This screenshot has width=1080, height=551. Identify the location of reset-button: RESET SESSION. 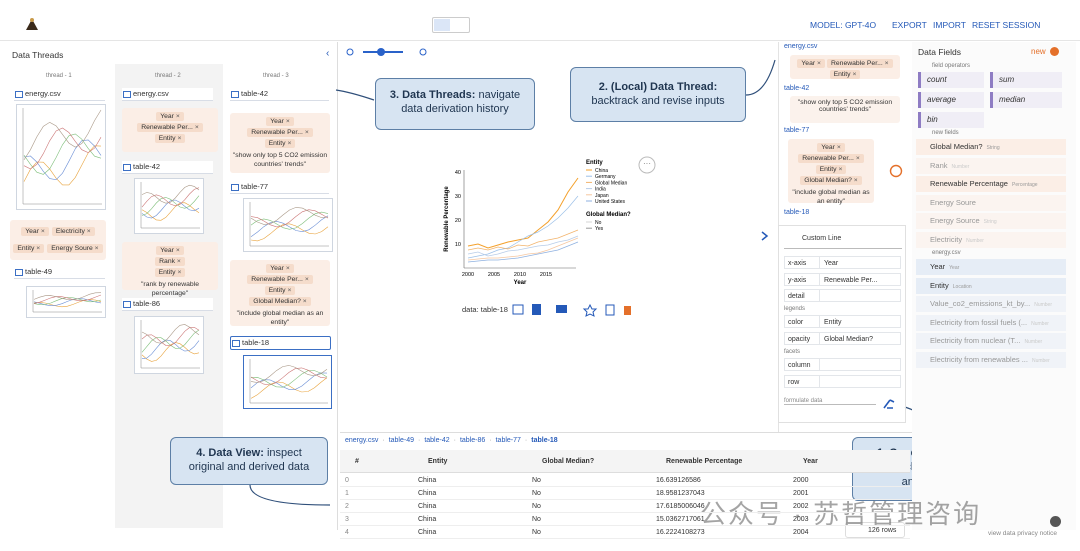
(1006, 25).